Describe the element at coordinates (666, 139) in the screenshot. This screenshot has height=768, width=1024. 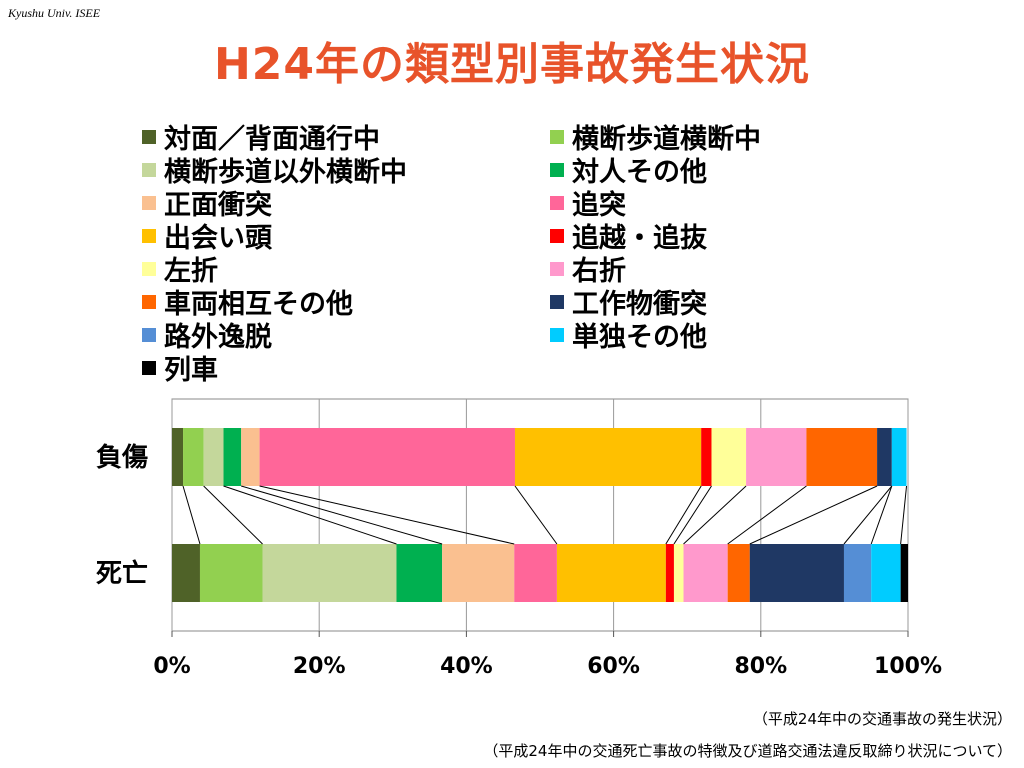
I see `legend-label: 横断歩道横断中` at that location.